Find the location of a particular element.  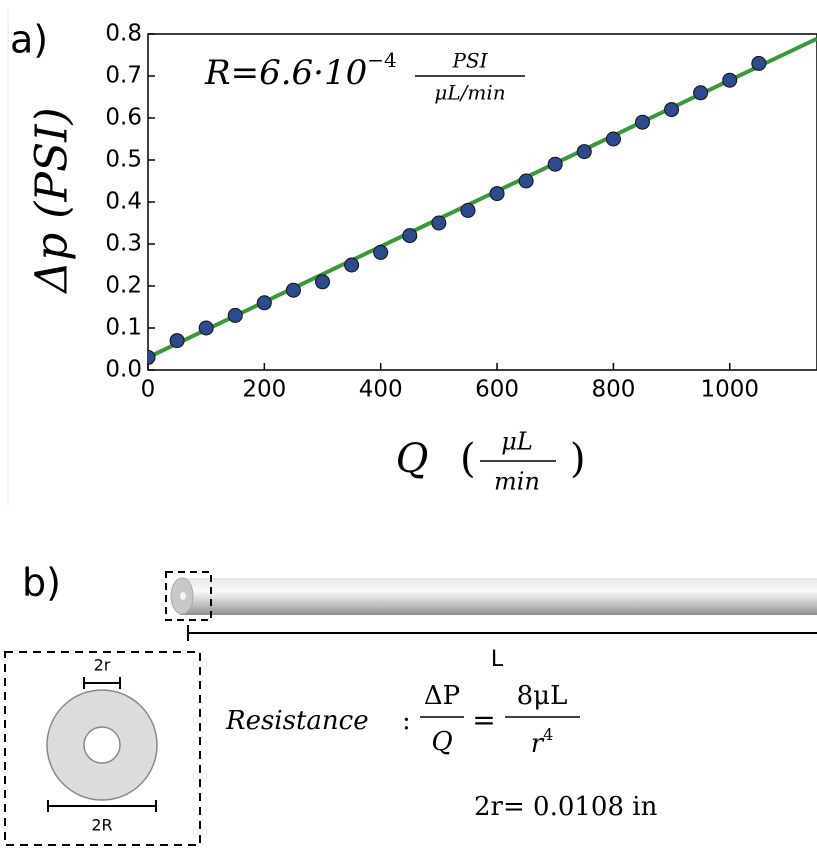

annotation-denominator: μL/min is located at coordinates (469, 93).